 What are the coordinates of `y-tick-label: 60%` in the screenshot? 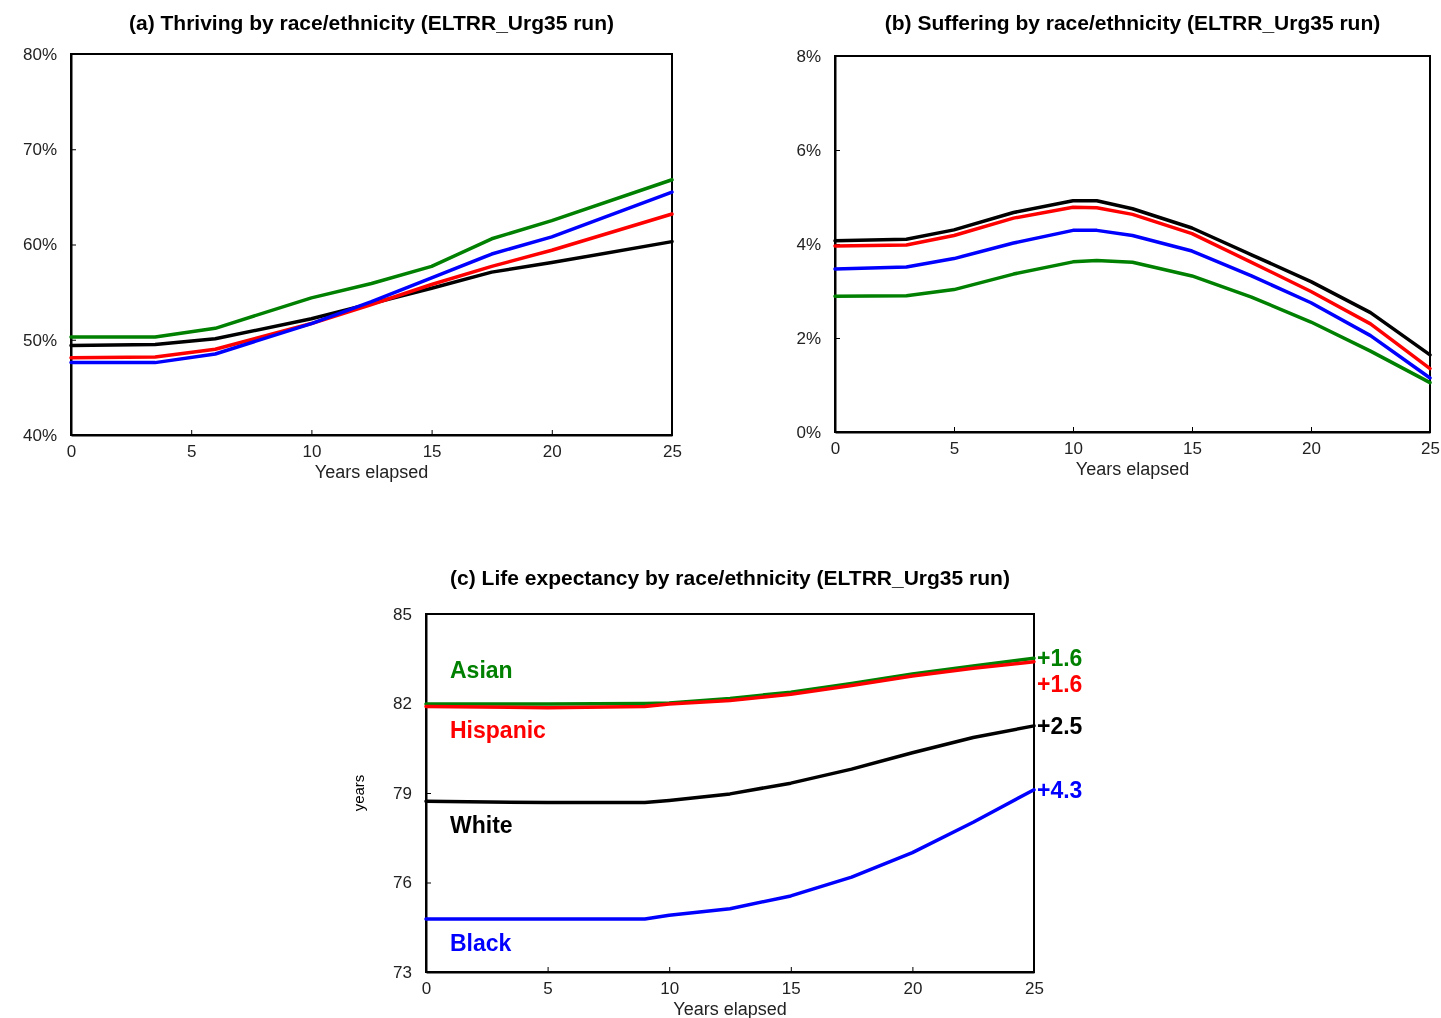 It's located at (39, 245).